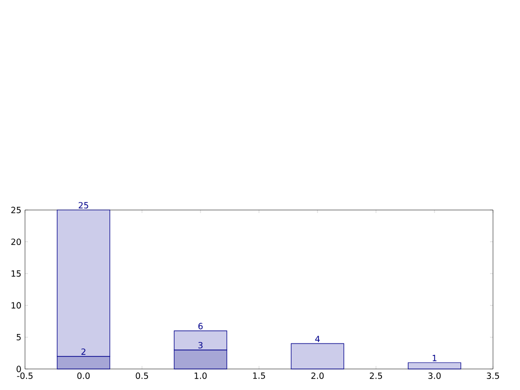 This screenshot has height=390, width=520. Describe the element at coordinates (18, 337) in the screenshot. I see `y-tick-label: 5` at that location.